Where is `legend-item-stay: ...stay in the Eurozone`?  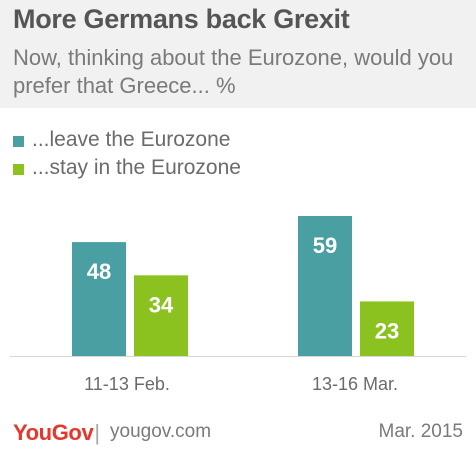
legend-item-stay: ...stay in the Eurozone is located at coordinates (127, 168).